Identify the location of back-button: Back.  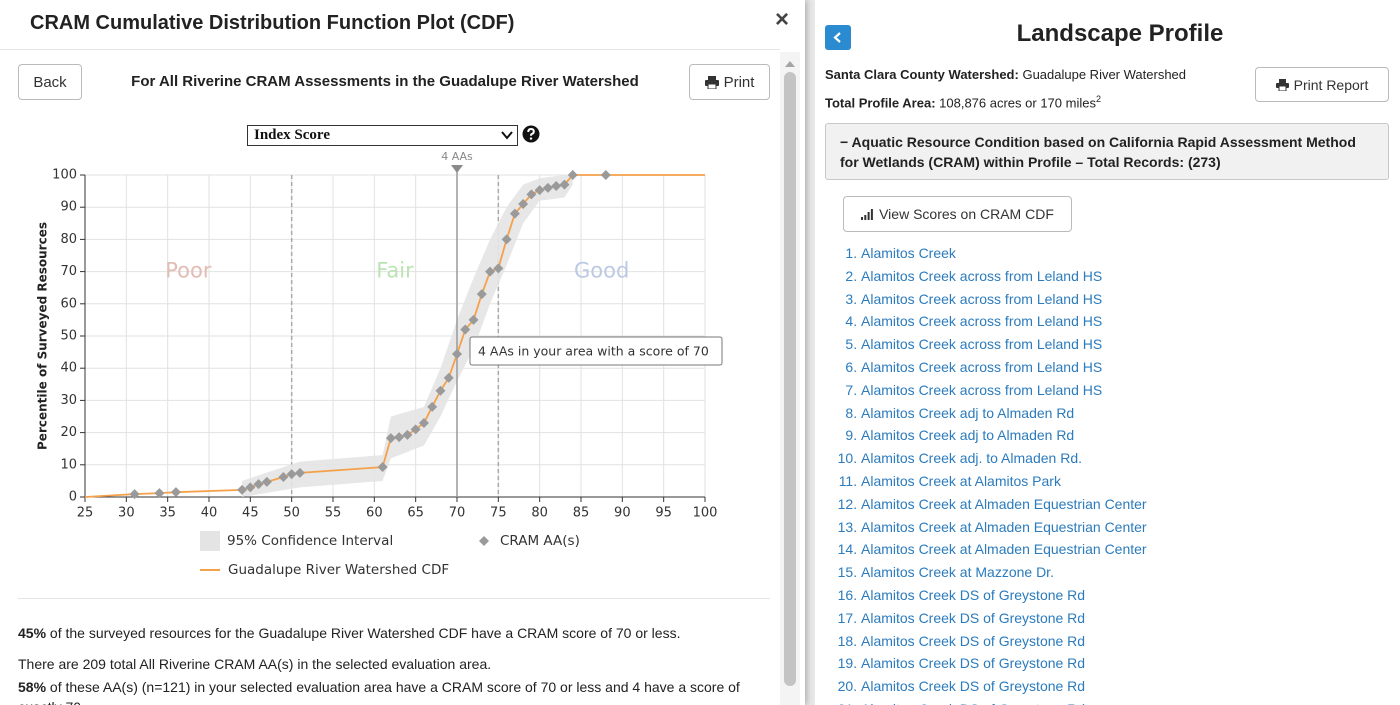
(50, 82).